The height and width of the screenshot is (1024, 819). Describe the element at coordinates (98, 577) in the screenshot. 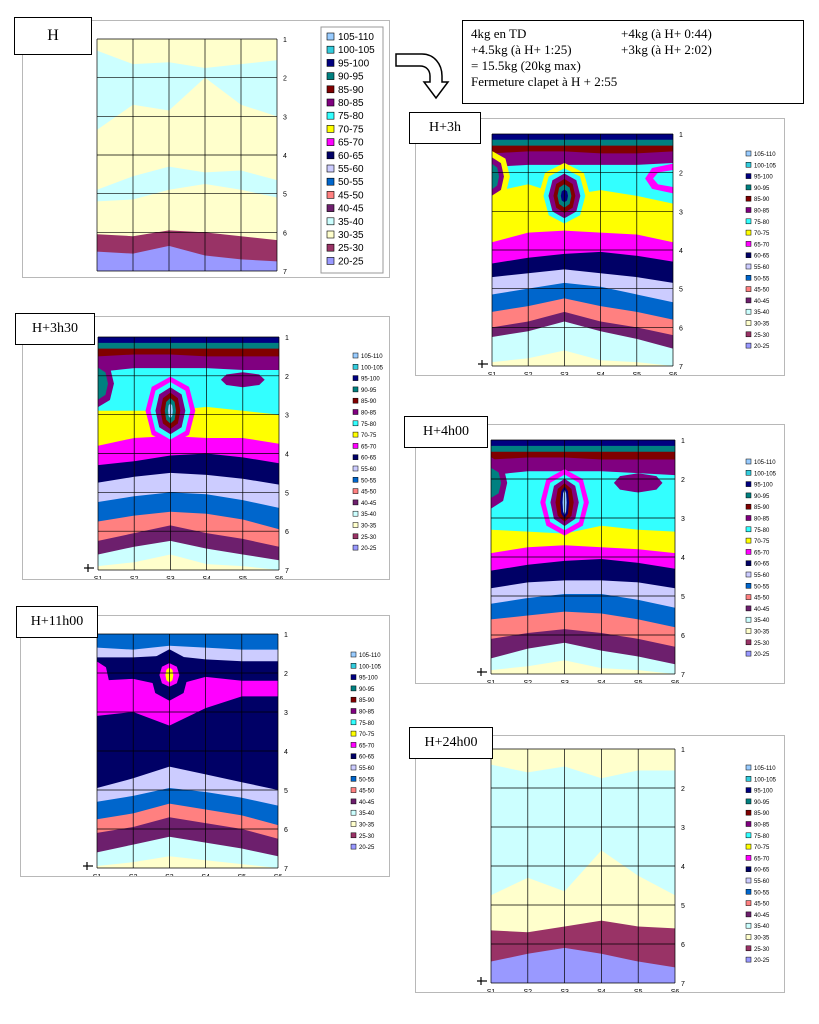

I see `x-tick-label: S1` at that location.